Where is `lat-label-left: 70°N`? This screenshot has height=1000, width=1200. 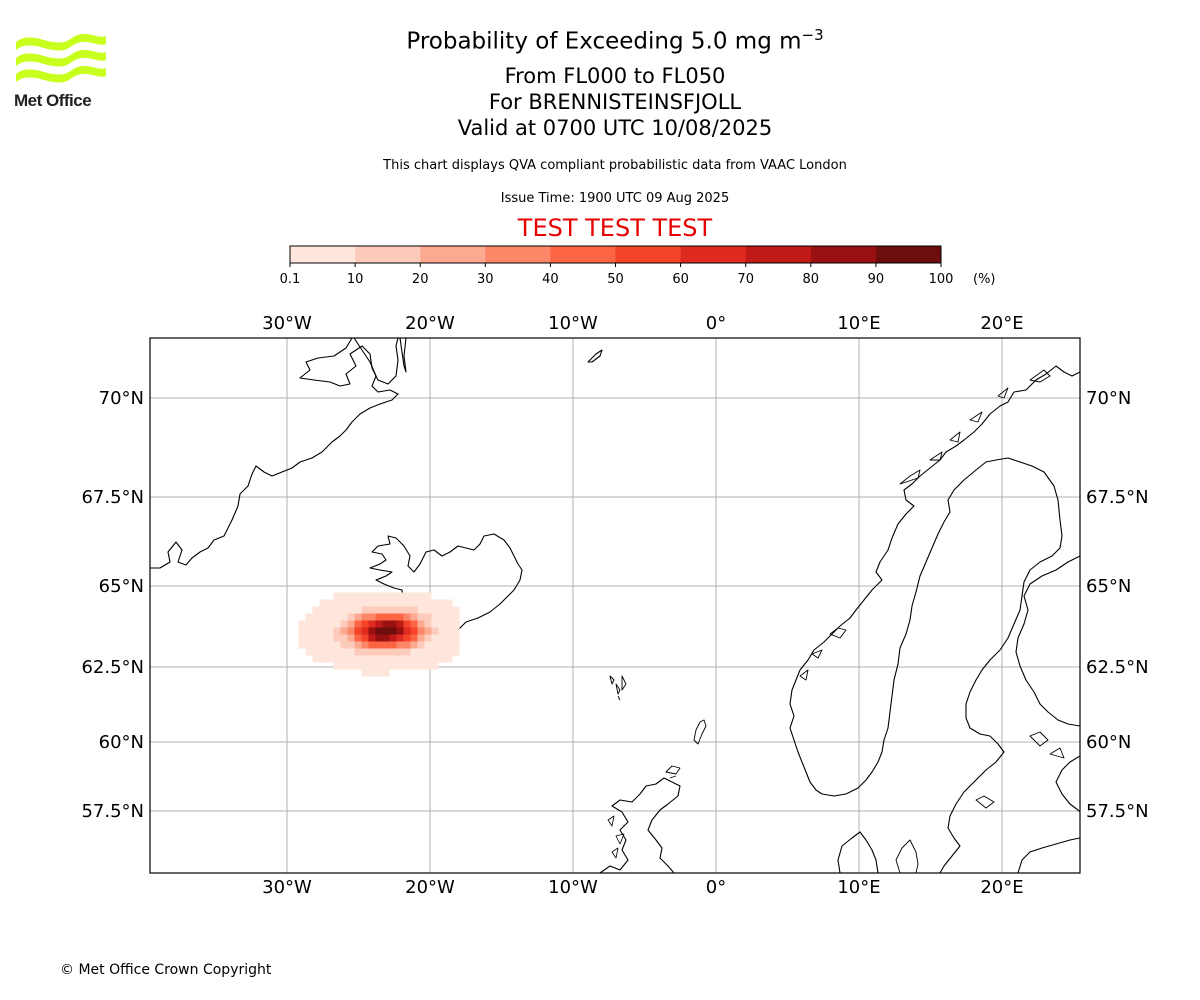
lat-label-left: 70°N is located at coordinates (121, 398).